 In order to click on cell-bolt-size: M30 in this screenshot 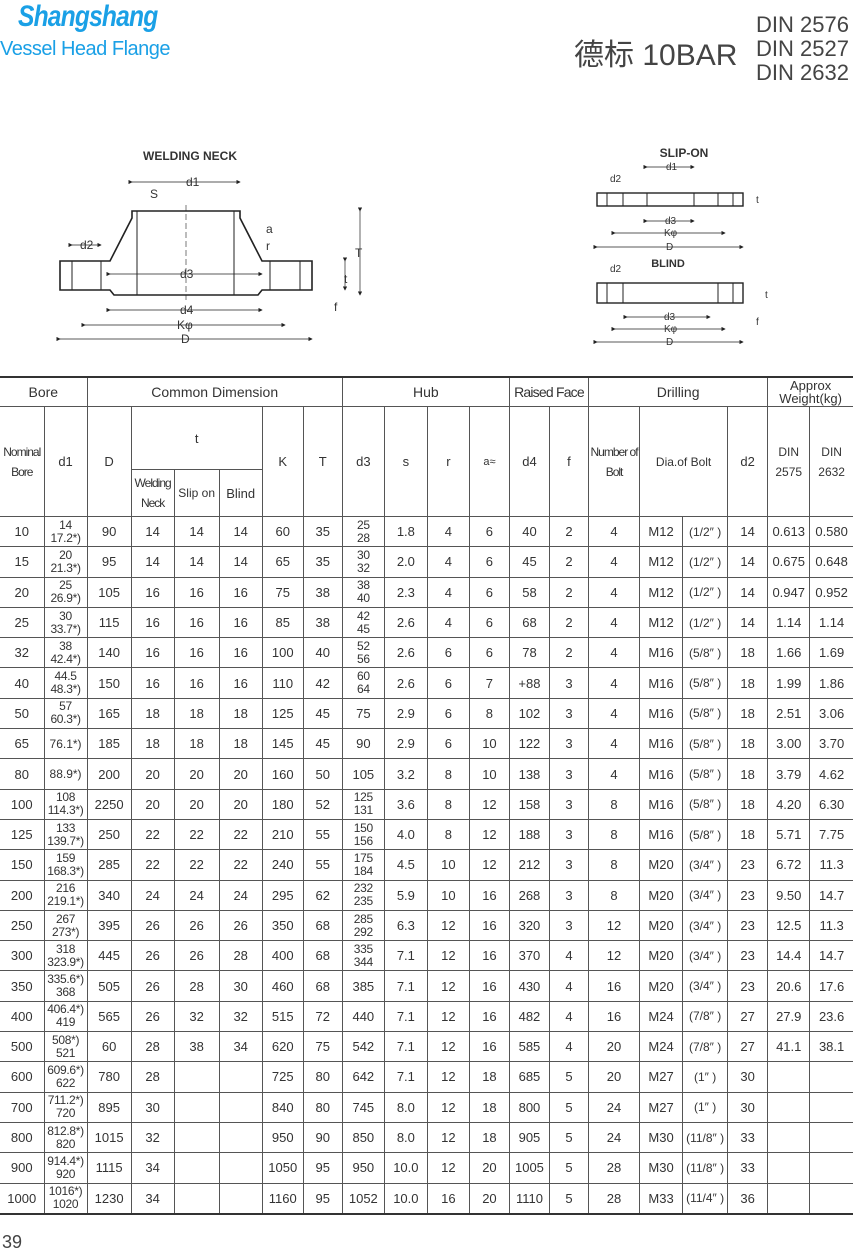, I will do `click(661, 1168)`.